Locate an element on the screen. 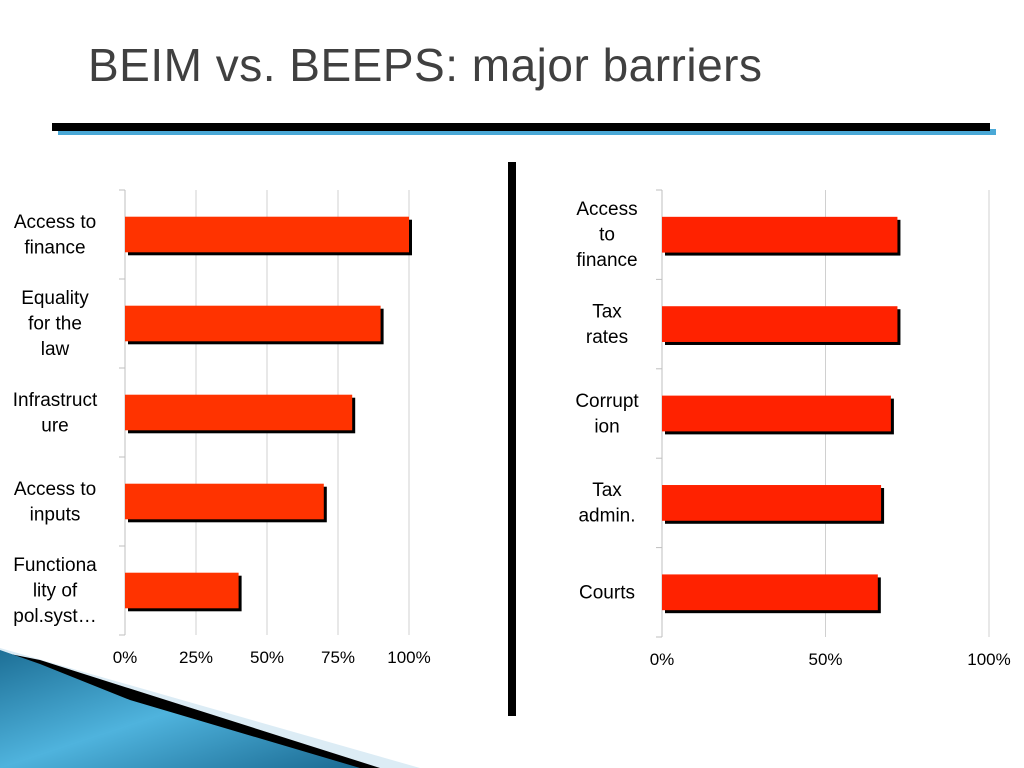 The image size is (1024, 768). category-label-line: for the is located at coordinates (55, 324).